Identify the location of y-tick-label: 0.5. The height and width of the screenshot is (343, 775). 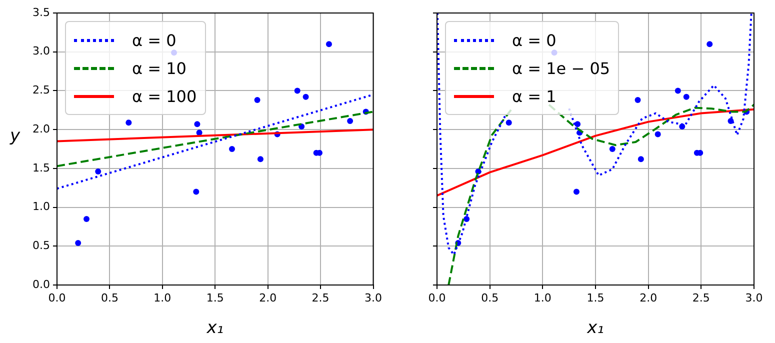
(41, 245).